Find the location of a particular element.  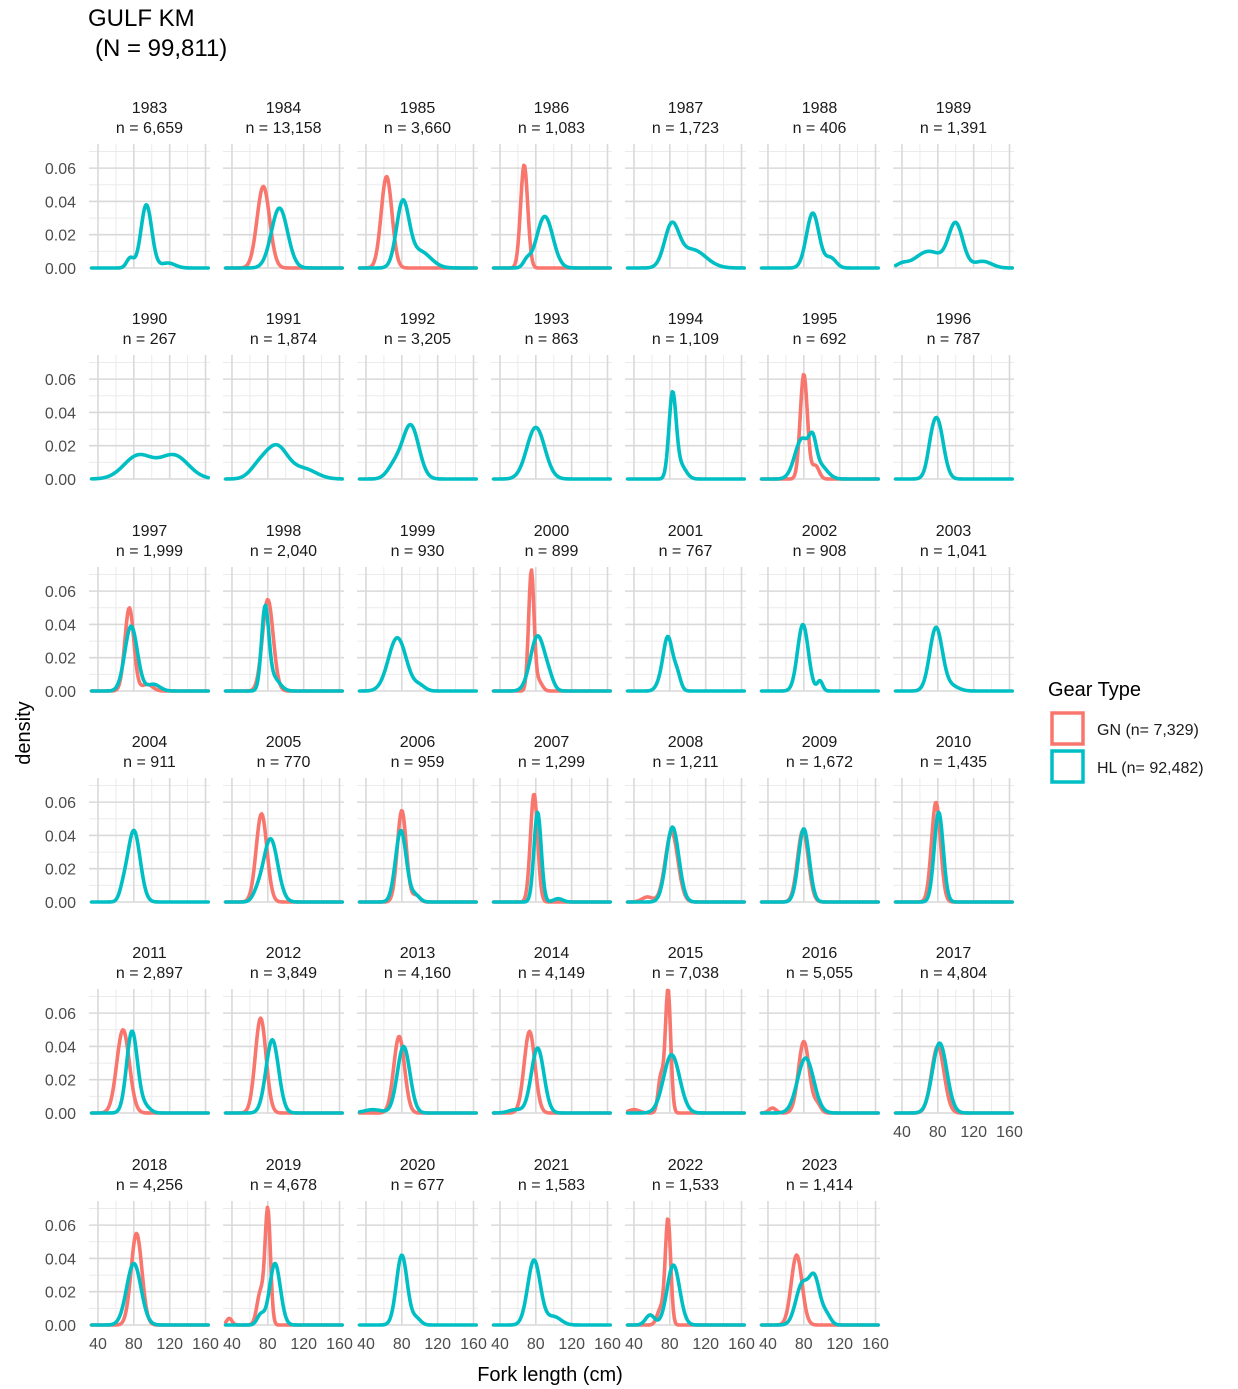

facet-panel-1992: 1992 n = 3,205 is located at coordinates (418, 396).